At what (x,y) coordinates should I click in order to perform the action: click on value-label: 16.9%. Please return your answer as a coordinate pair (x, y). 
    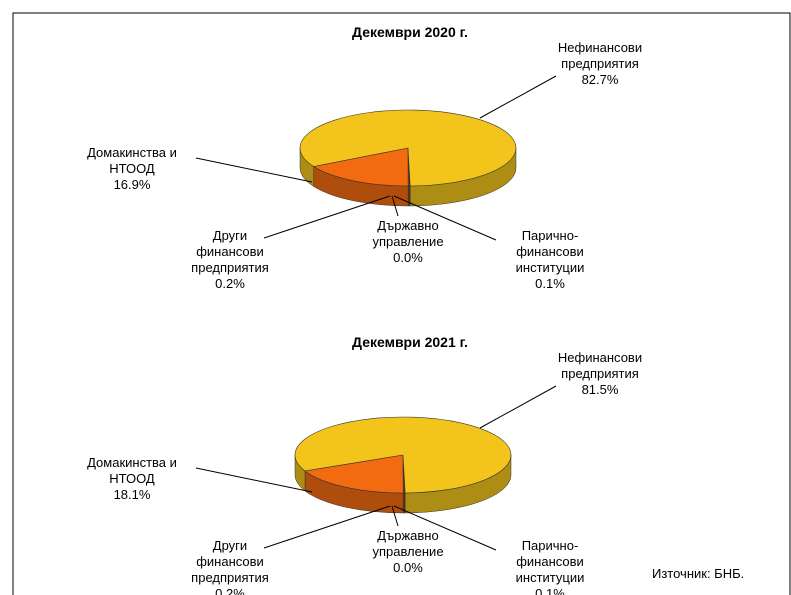
    Looking at the image, I should click on (132, 184).